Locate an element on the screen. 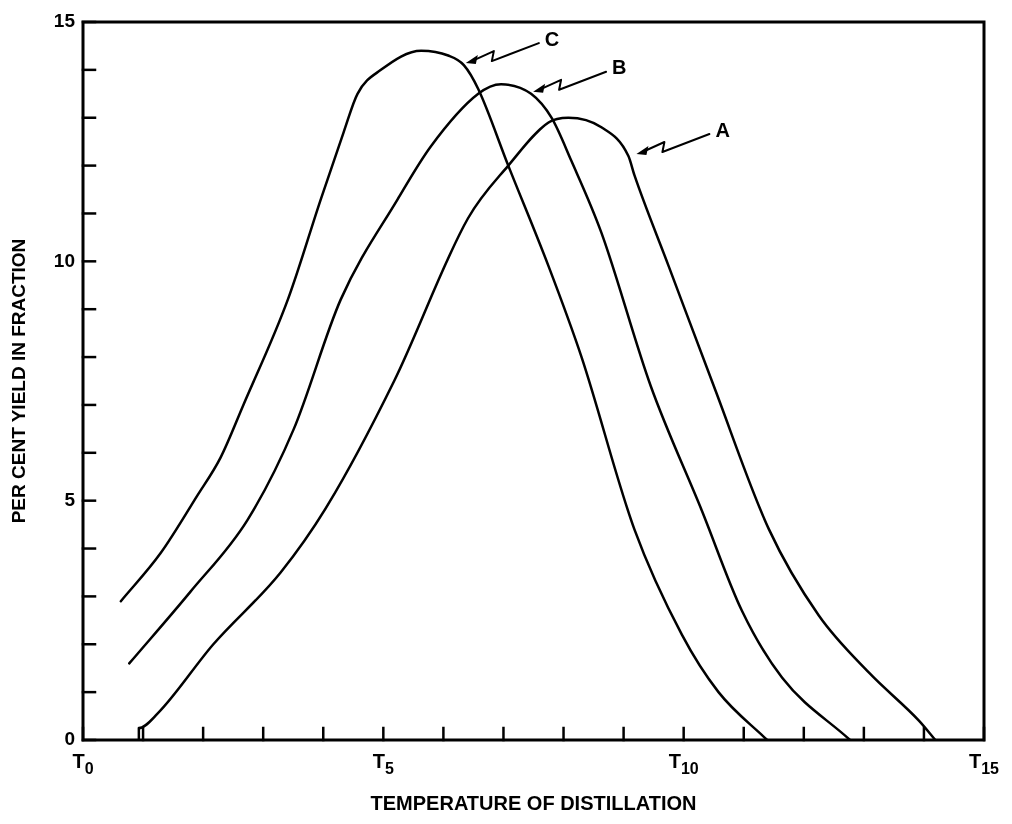  y-tick-label: 5 is located at coordinates (70, 499).